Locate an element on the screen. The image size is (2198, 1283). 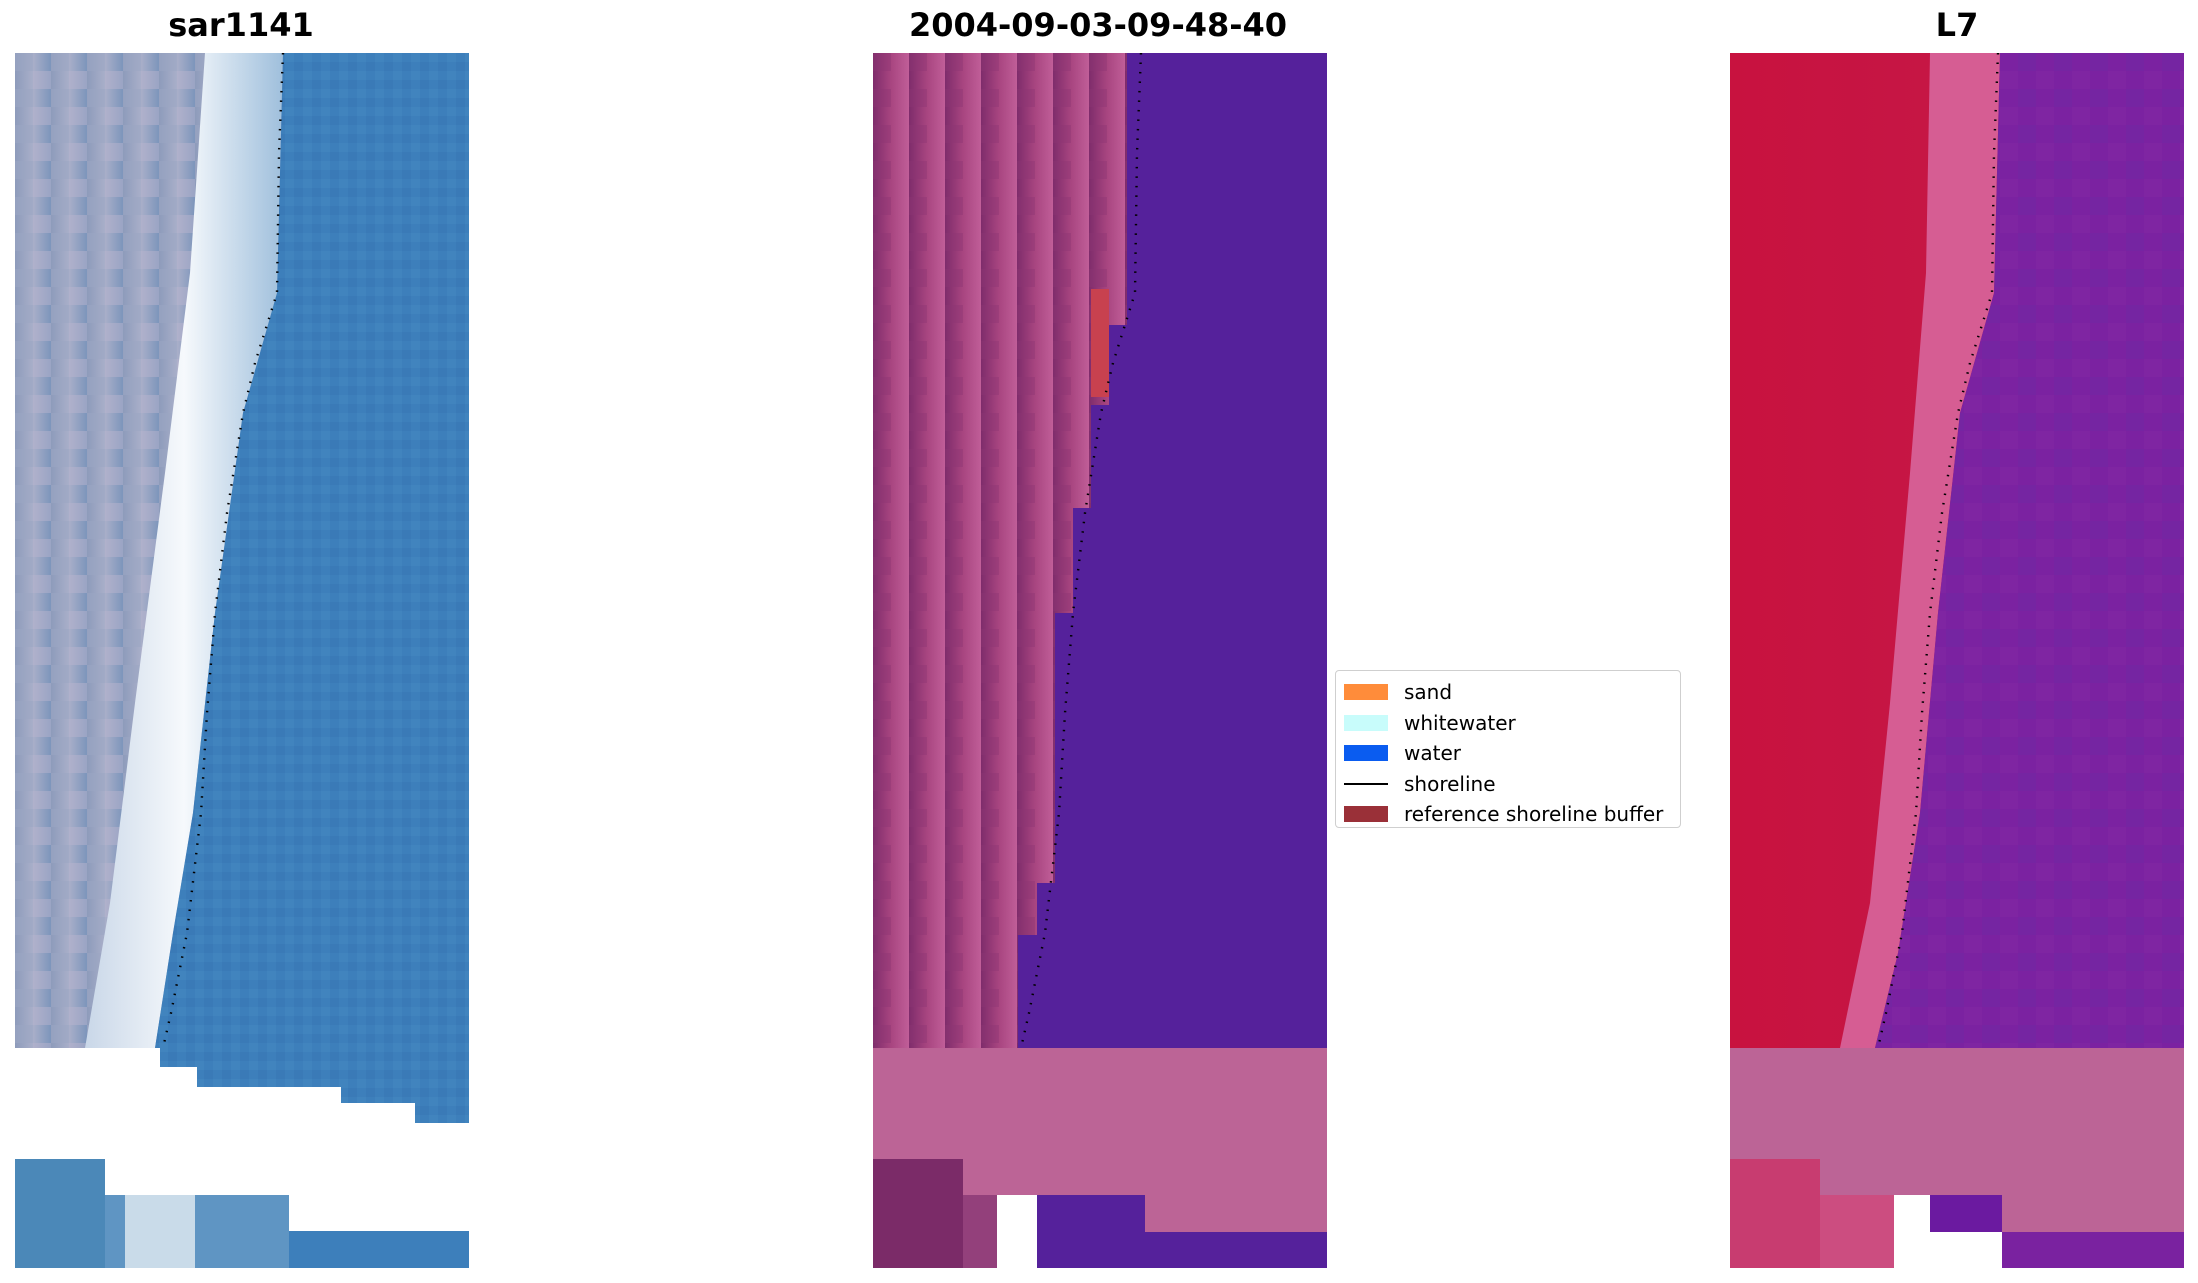
legend-item-whitewater: whitewater is located at coordinates (1512, 723).